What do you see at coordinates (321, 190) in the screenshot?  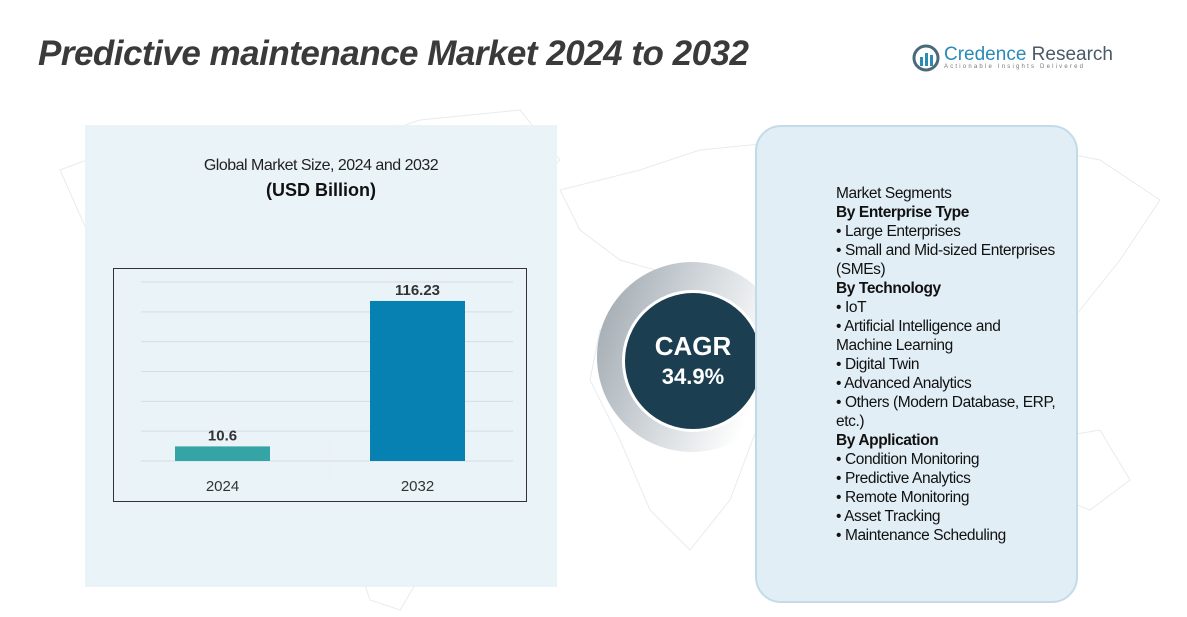 I see `chart-subtitle: (USD Billion)` at bounding box center [321, 190].